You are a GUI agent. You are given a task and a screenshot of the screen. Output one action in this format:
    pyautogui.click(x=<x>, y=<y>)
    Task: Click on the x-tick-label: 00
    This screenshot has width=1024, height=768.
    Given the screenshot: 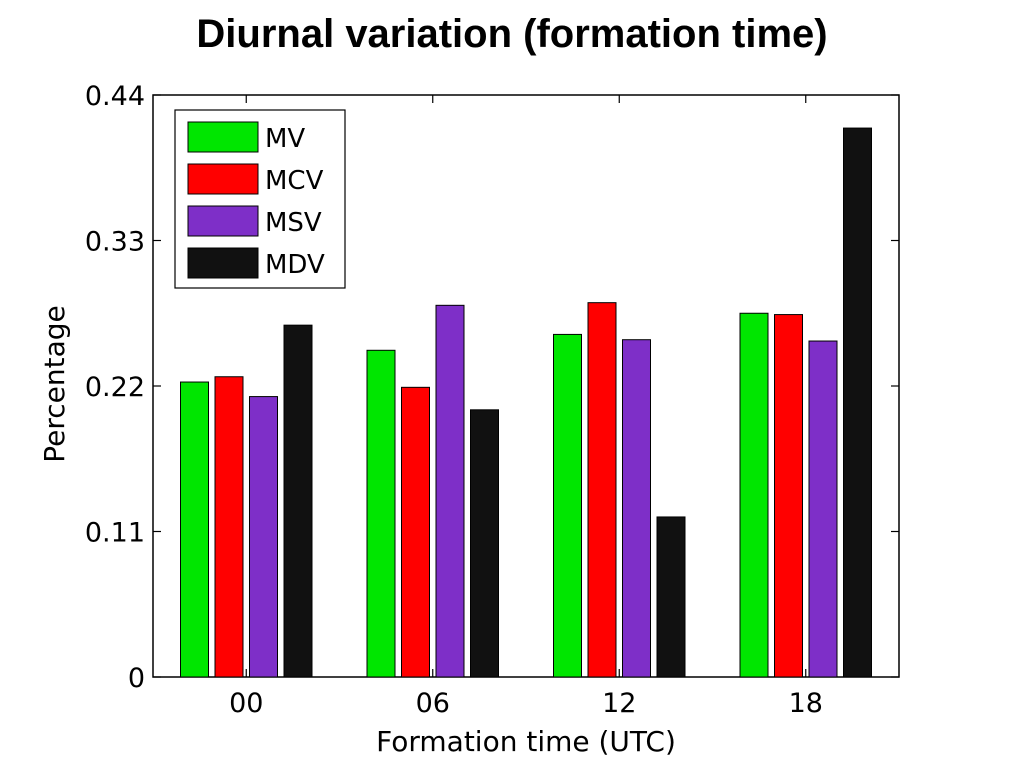 What is the action you would take?
    pyautogui.click(x=246, y=703)
    